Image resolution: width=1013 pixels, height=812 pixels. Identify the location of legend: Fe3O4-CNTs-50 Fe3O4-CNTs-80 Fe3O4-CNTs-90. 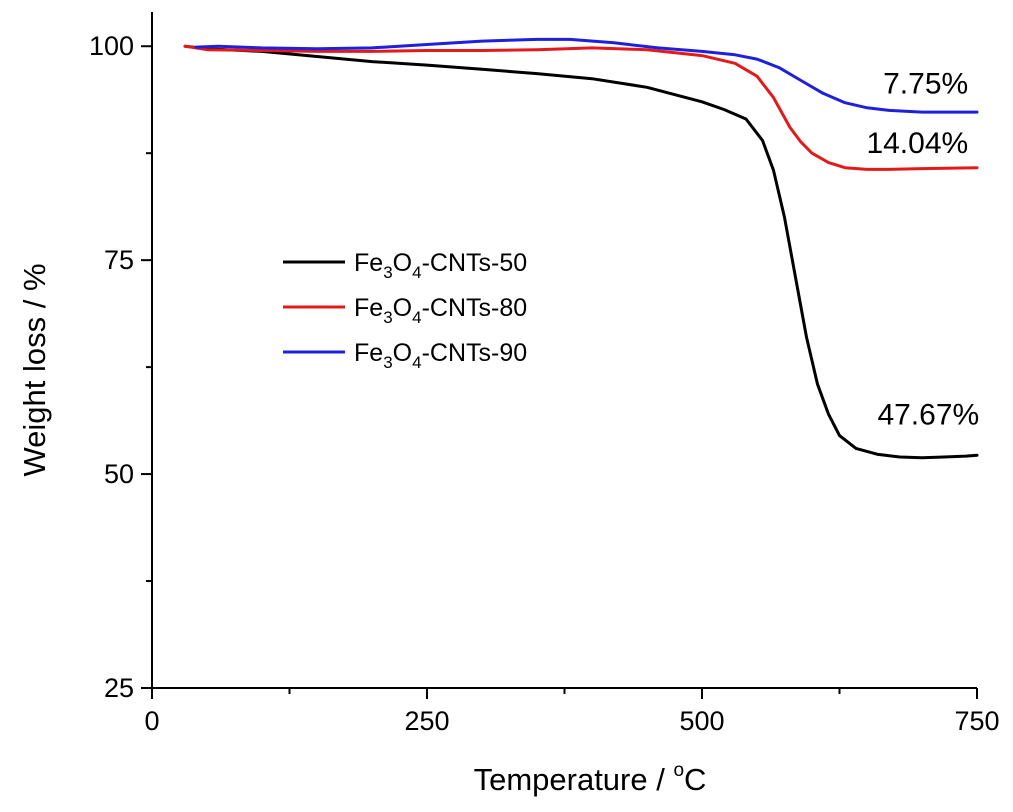
(405, 310).